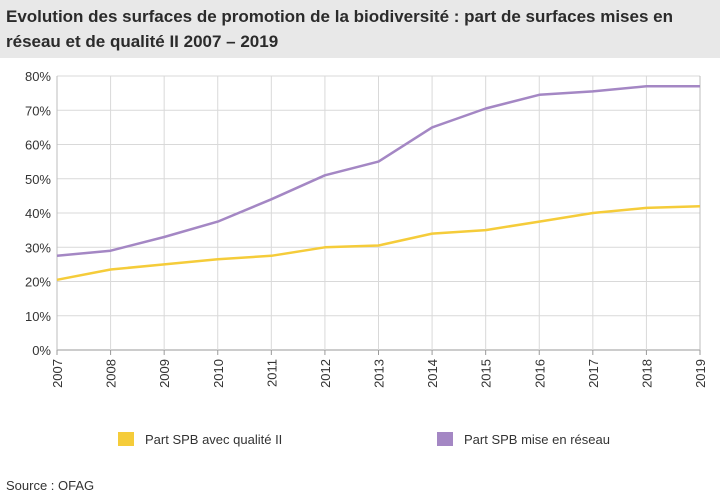 This screenshot has height=499, width=720. Describe the element at coordinates (271, 373) in the screenshot. I see `x-tick-label: 2011` at that location.